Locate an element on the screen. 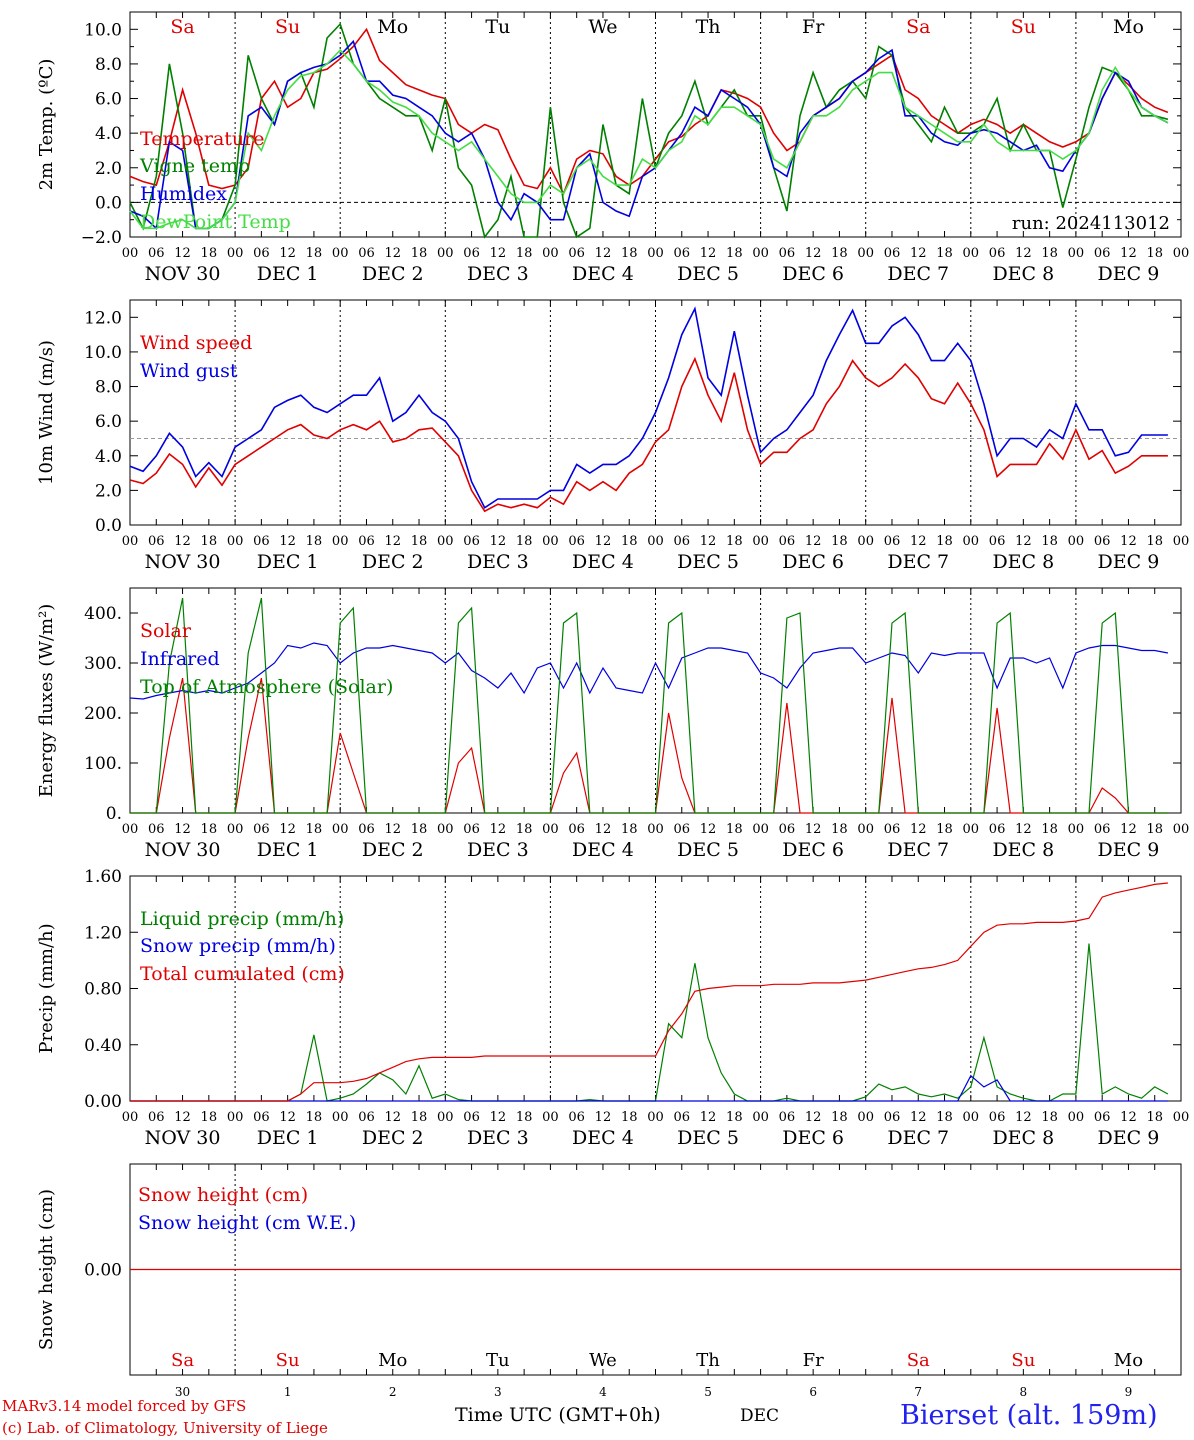  y-tick-label: 1.20 is located at coordinates (103, 933).